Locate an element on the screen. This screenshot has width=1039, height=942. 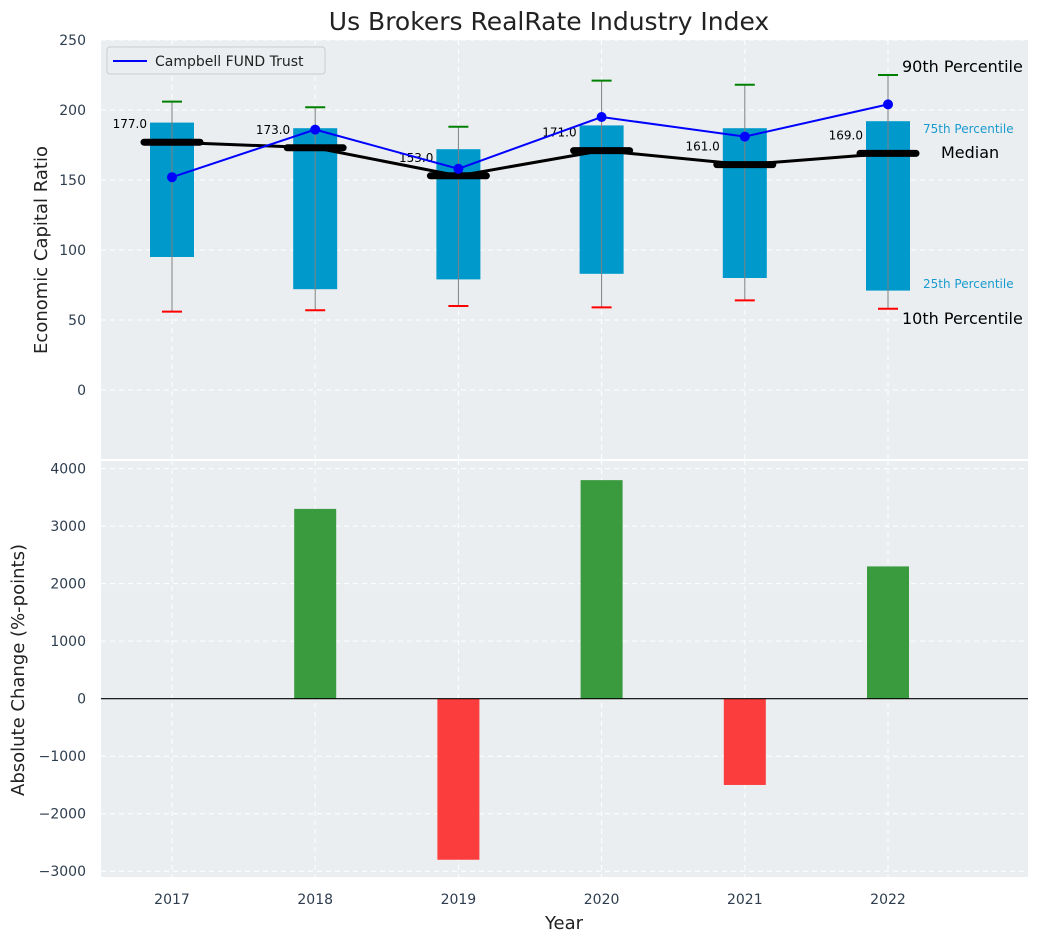
top-y-tick-label: 250 is located at coordinates (72, 41).